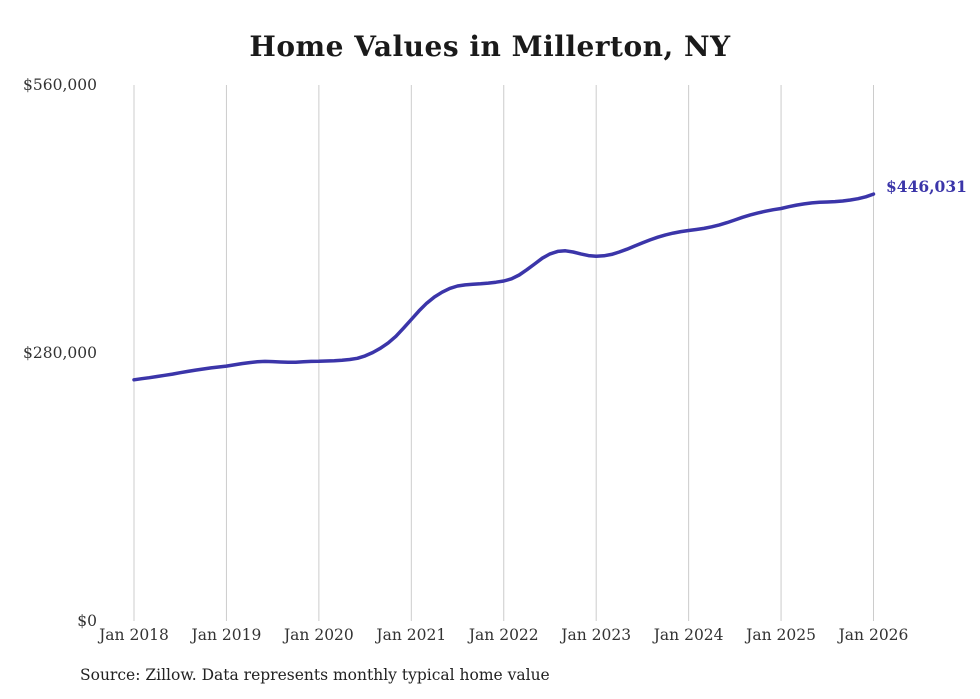 The width and height of the screenshot is (980, 699). What do you see at coordinates (134, 635) in the screenshot?
I see `x-axis-tick-2018: Jan 2018` at bounding box center [134, 635].